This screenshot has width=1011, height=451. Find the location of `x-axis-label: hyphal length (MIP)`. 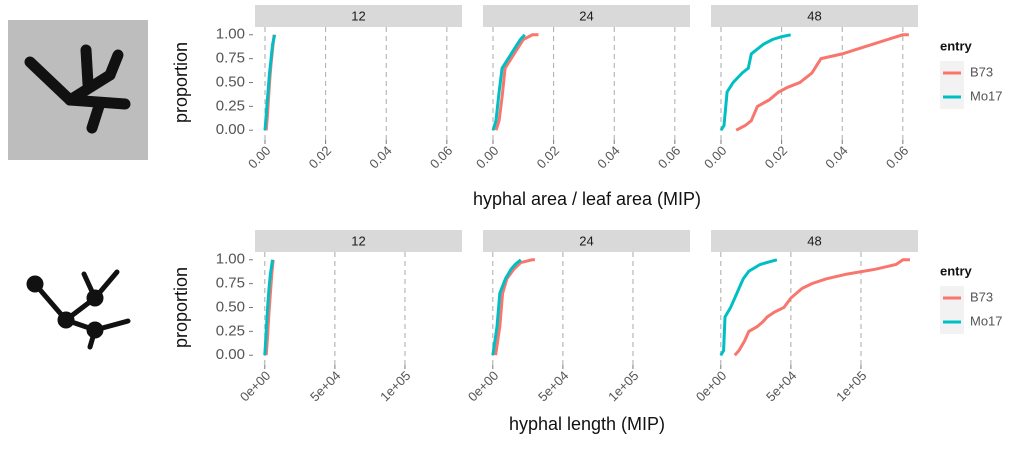

x-axis-label: hyphal length (MIP) is located at coordinates (587, 424).